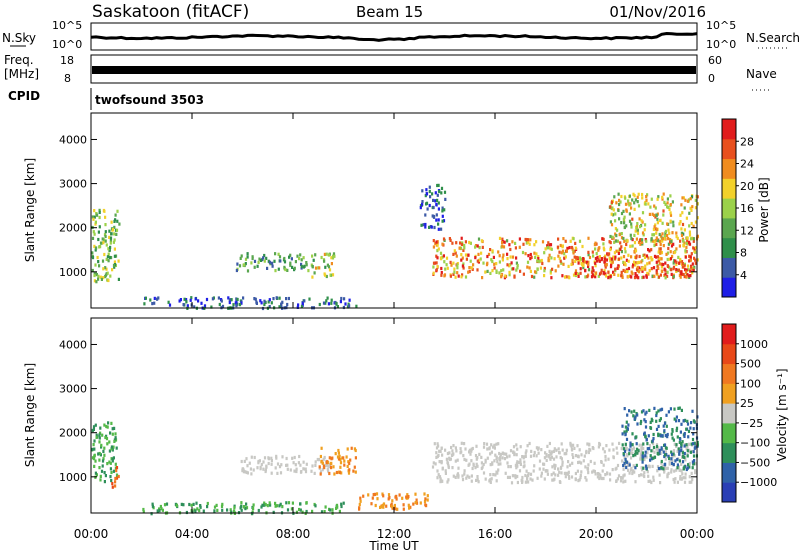 The height and width of the screenshot is (554, 800). What do you see at coordinates (721, 25) in the screenshot?
I see `noise-right-tick-top: 10^5` at bounding box center [721, 25].